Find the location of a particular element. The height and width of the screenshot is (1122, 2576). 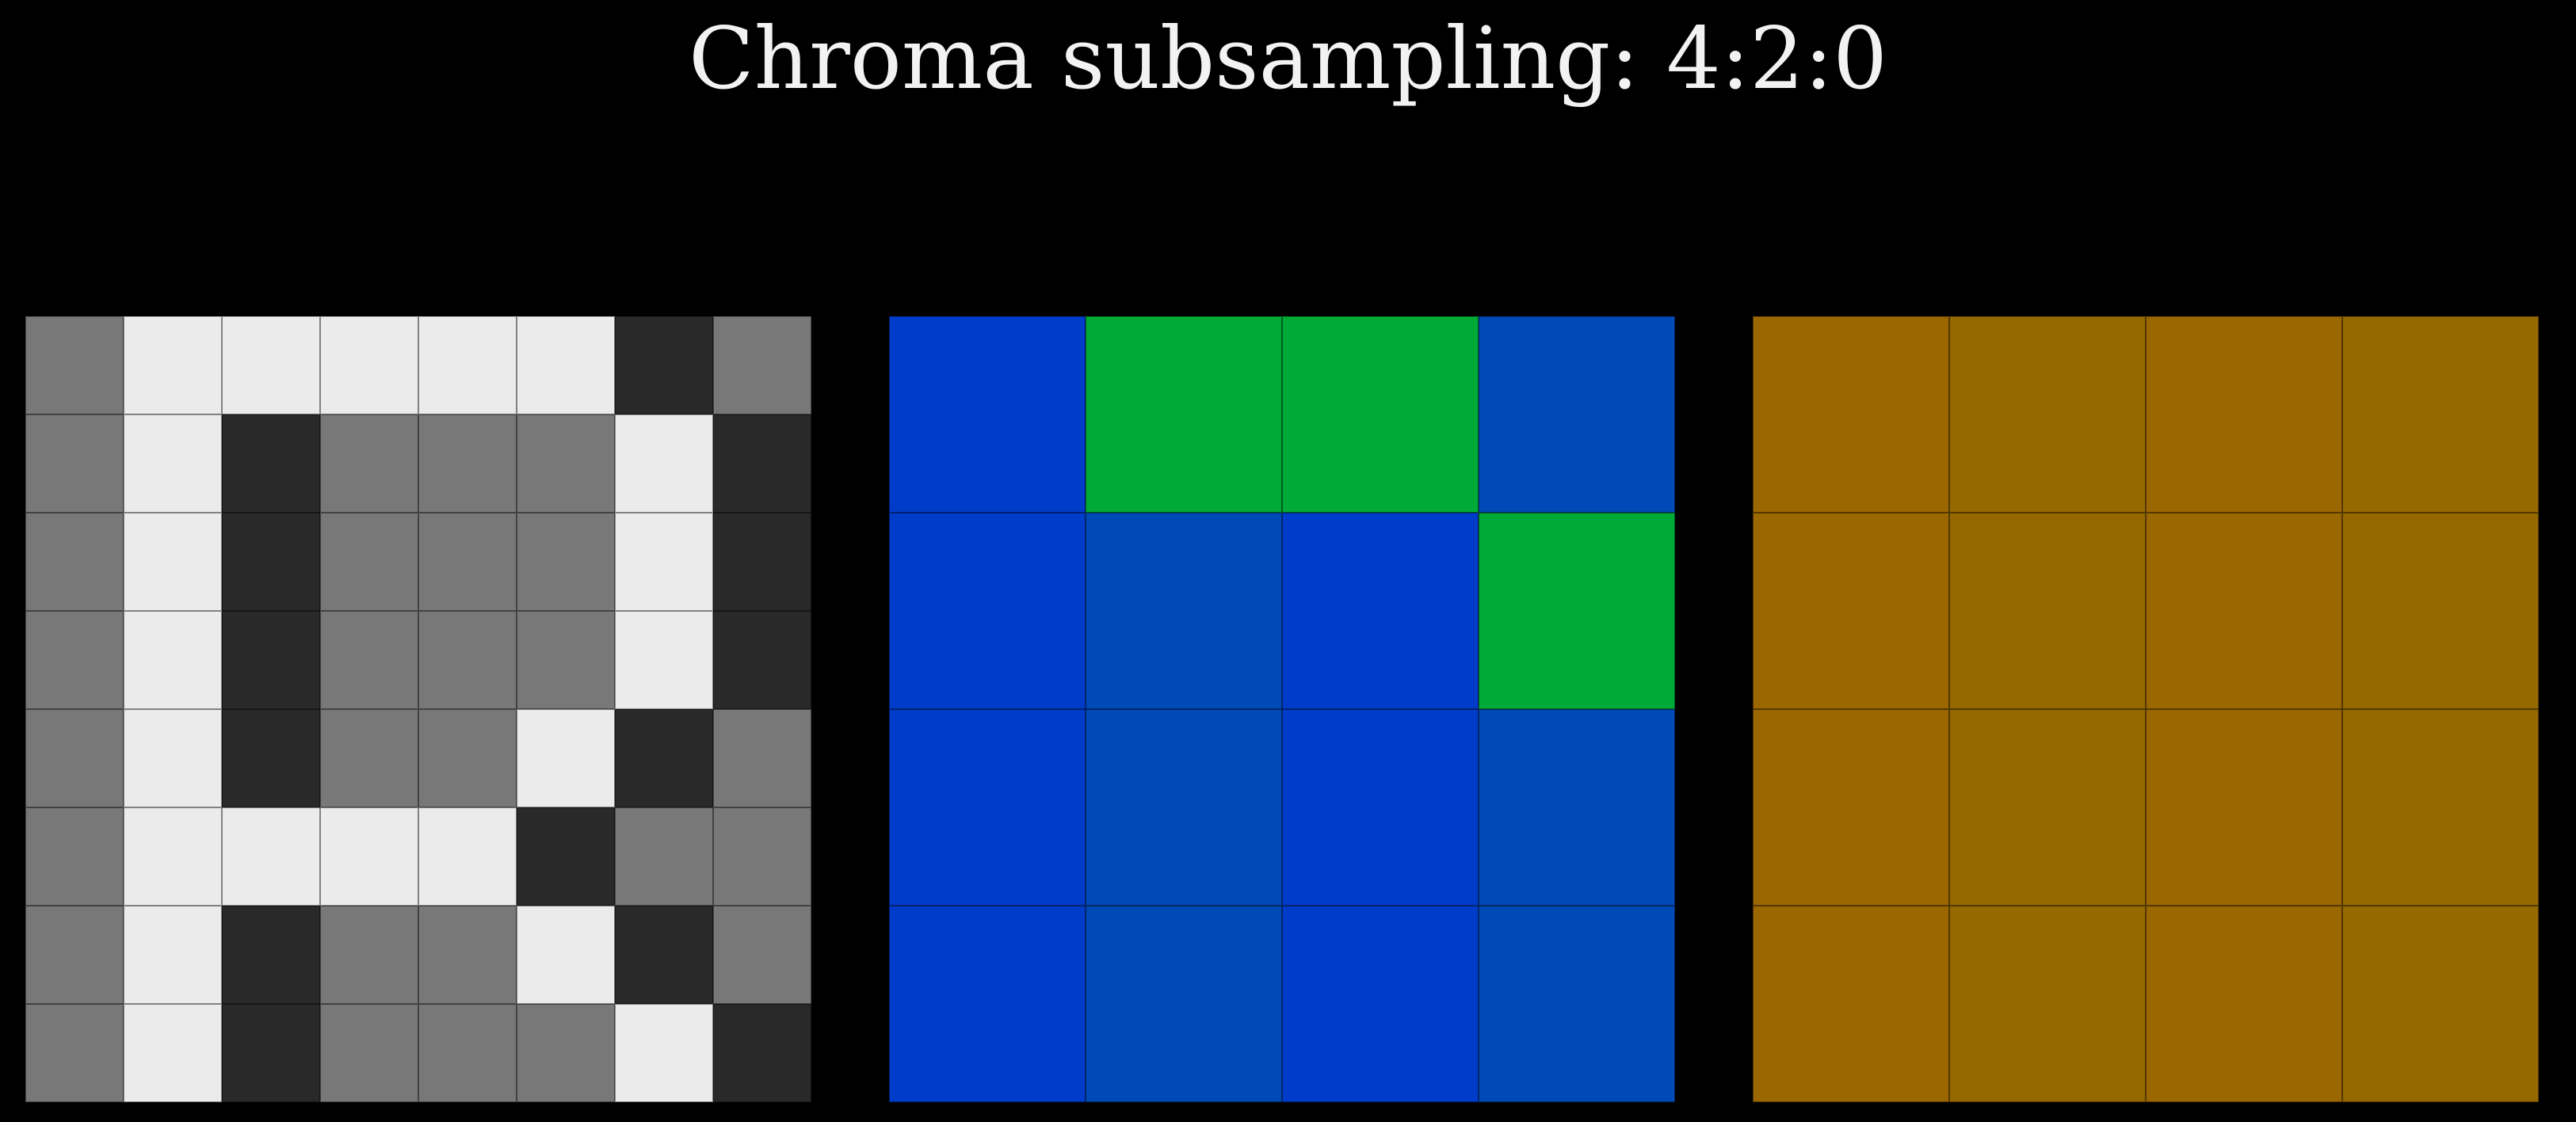

diagram-title: Chroma subsampling: 4:2:0 is located at coordinates (1288, 59).